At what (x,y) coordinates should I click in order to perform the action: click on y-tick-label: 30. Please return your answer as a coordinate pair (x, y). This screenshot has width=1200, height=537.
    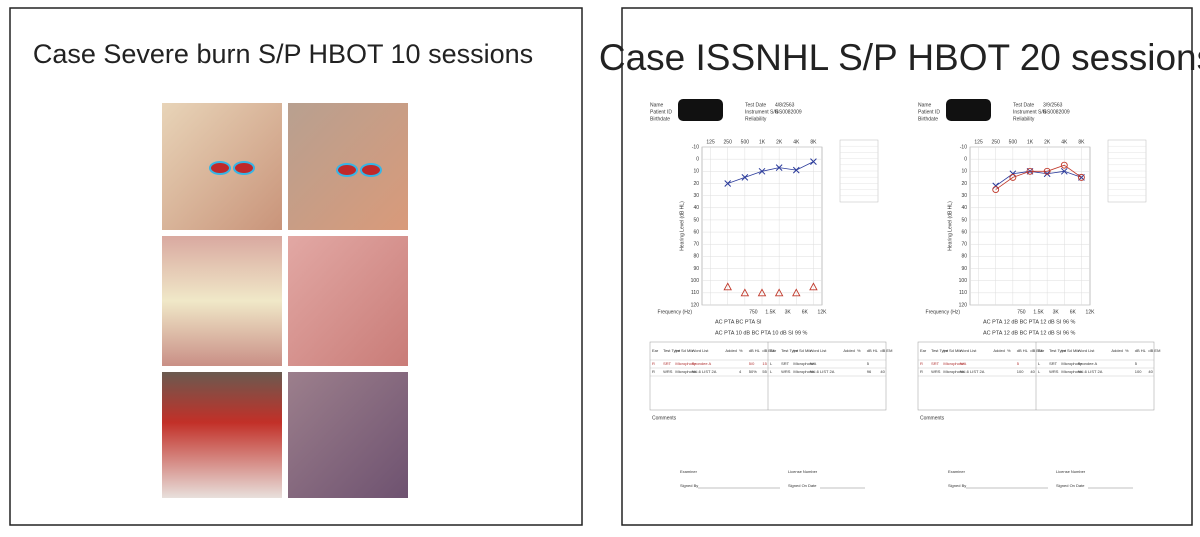
    Looking at the image, I should click on (964, 196).